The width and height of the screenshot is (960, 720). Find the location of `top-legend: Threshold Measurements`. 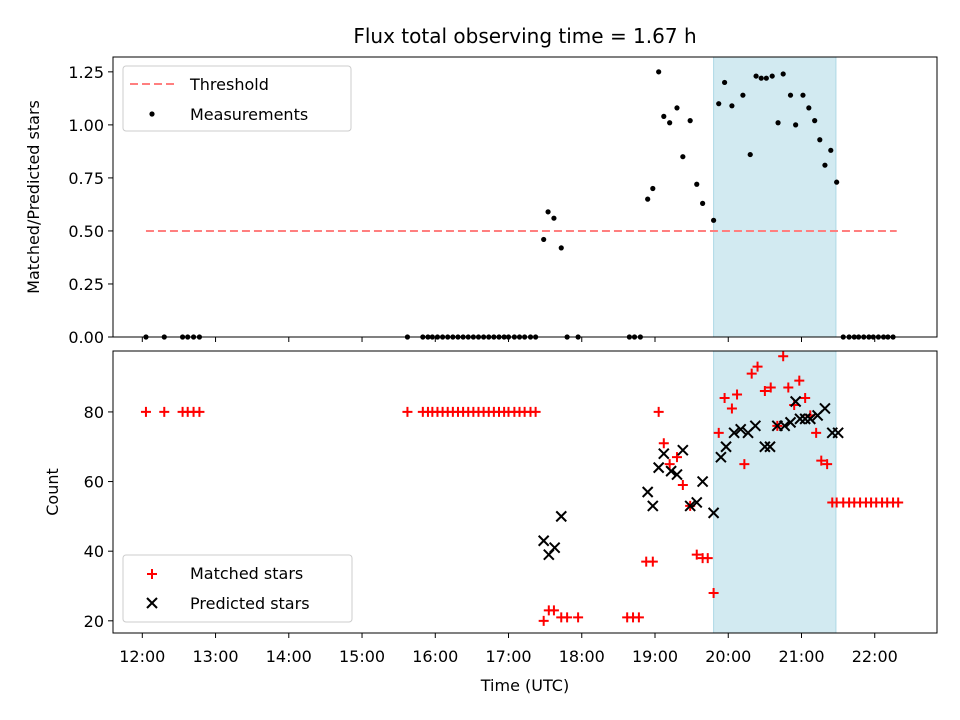

top-legend: Threshold Measurements is located at coordinates (237, 98).